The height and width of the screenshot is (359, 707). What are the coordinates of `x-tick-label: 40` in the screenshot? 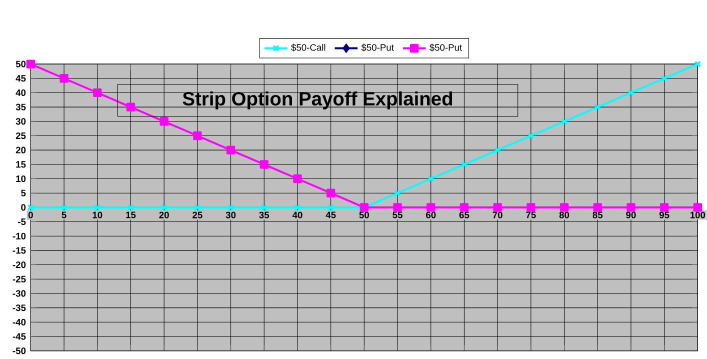 It's located at (297, 215).